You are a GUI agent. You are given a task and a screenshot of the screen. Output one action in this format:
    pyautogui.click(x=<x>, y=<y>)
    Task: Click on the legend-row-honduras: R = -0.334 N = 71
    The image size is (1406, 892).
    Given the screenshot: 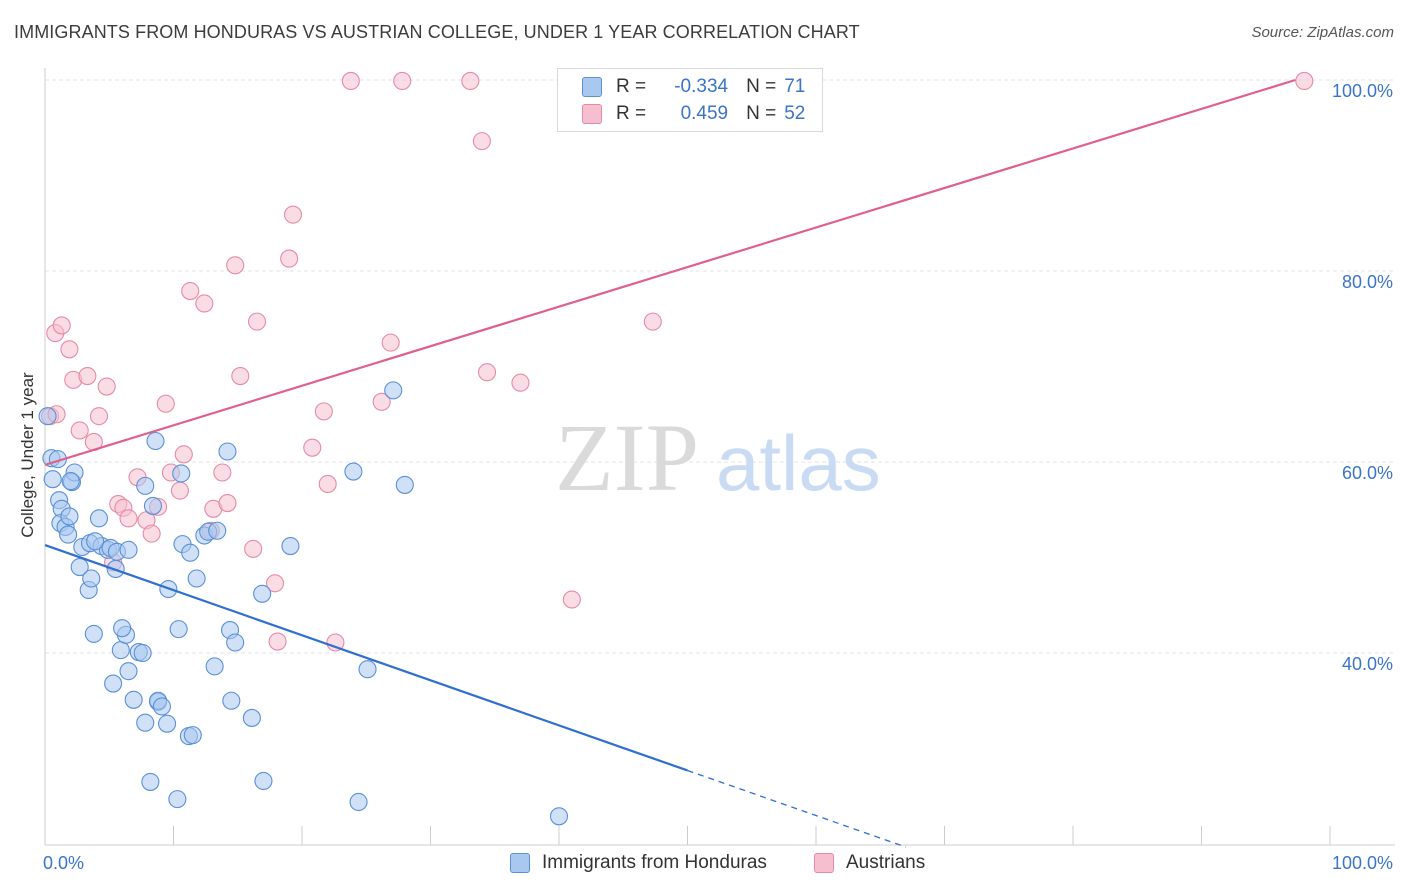 What is the action you would take?
    pyautogui.click(x=693, y=87)
    